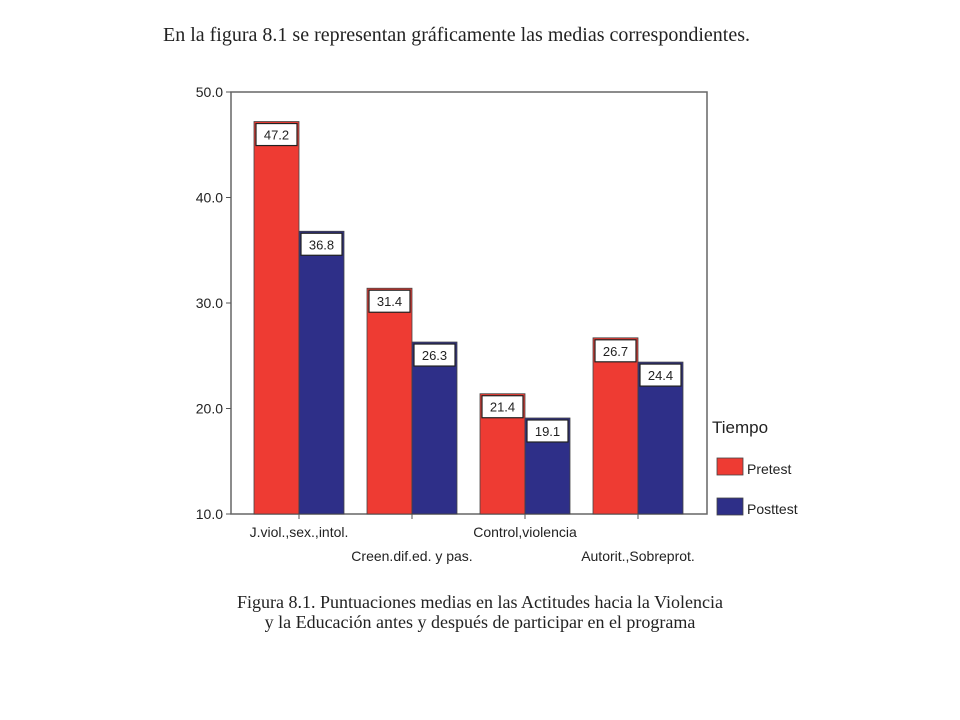  Describe the element at coordinates (209, 409) in the screenshot. I see `y-tick-label: 20.0` at that location.